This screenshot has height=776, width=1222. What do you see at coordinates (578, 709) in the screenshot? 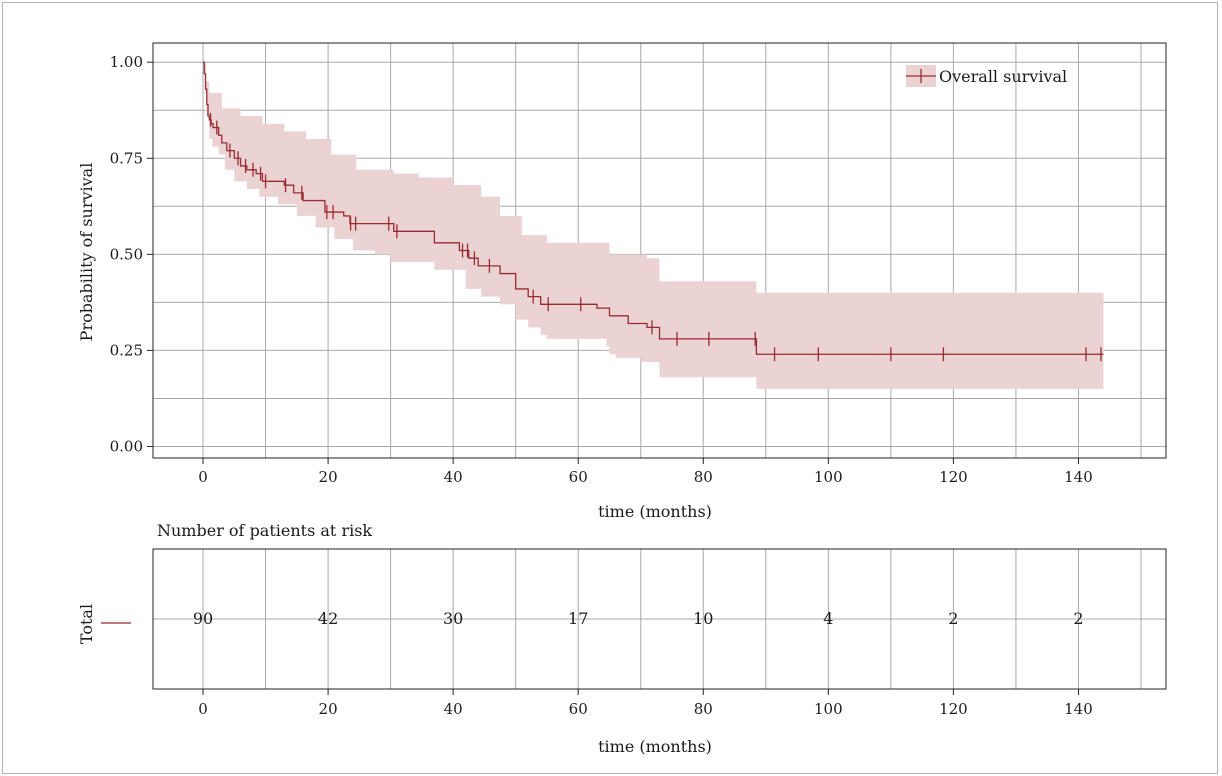
I see `risk-x-tick-label: 60` at bounding box center [578, 709].